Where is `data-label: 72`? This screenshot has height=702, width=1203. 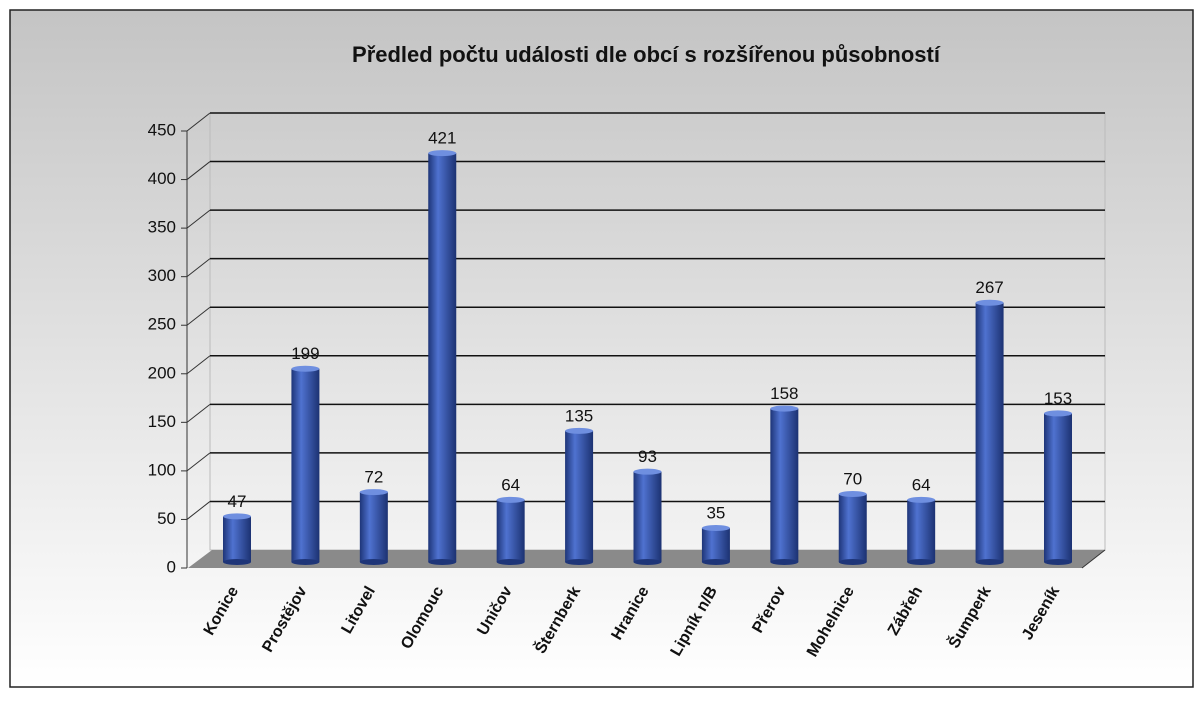 data-label: 72 is located at coordinates (373, 477).